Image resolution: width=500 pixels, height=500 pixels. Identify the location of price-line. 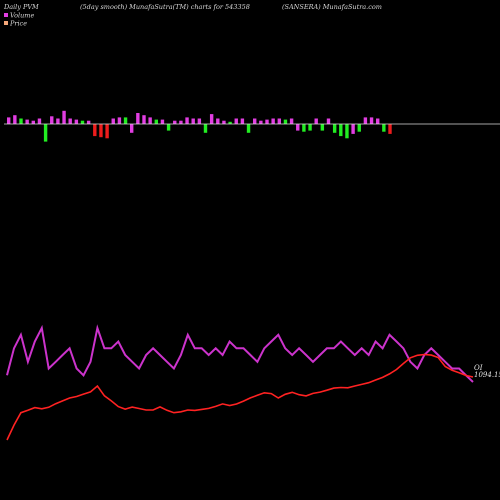
(240, 353).